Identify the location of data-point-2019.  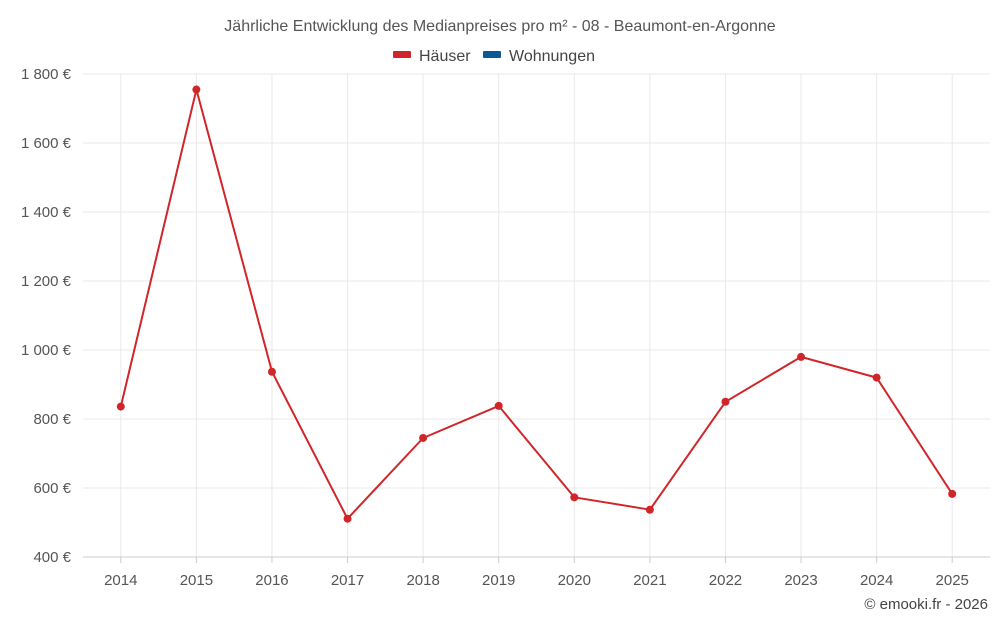
(498, 405).